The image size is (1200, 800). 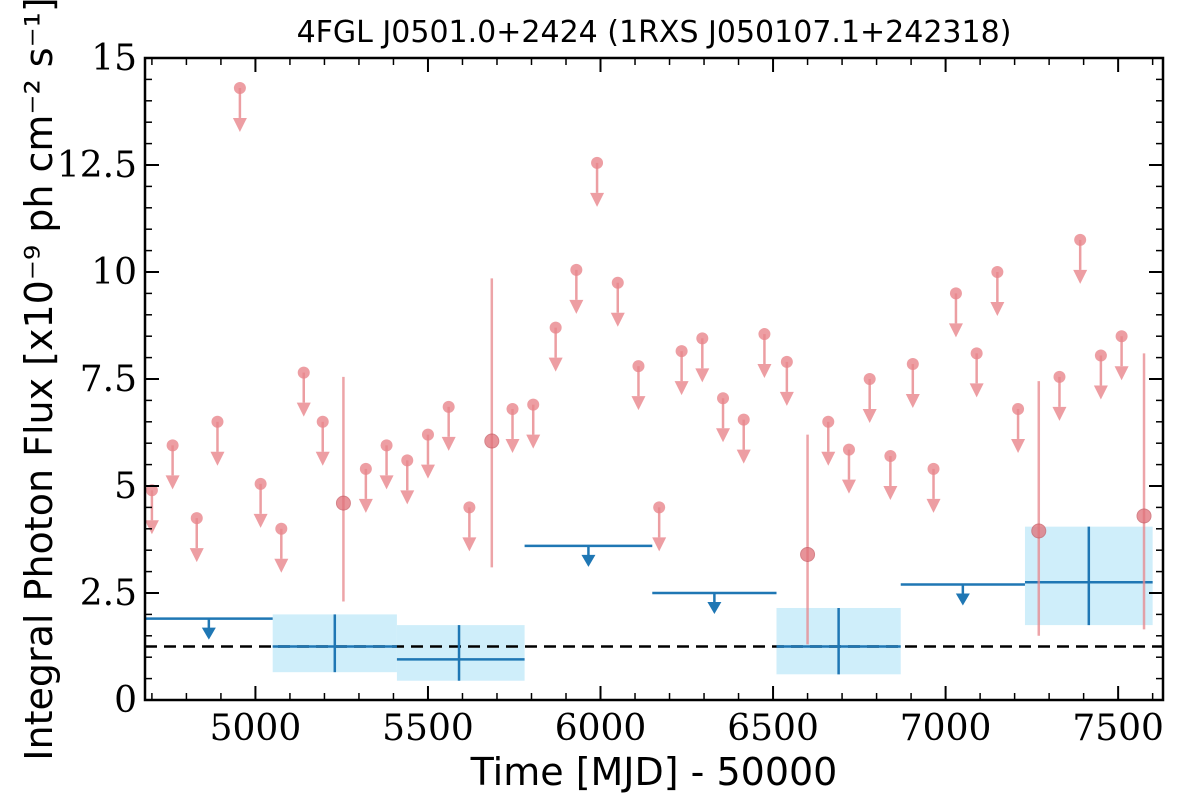 I want to click on x-axis-label: Time [MJD] - 50000, so click(x=654, y=772).